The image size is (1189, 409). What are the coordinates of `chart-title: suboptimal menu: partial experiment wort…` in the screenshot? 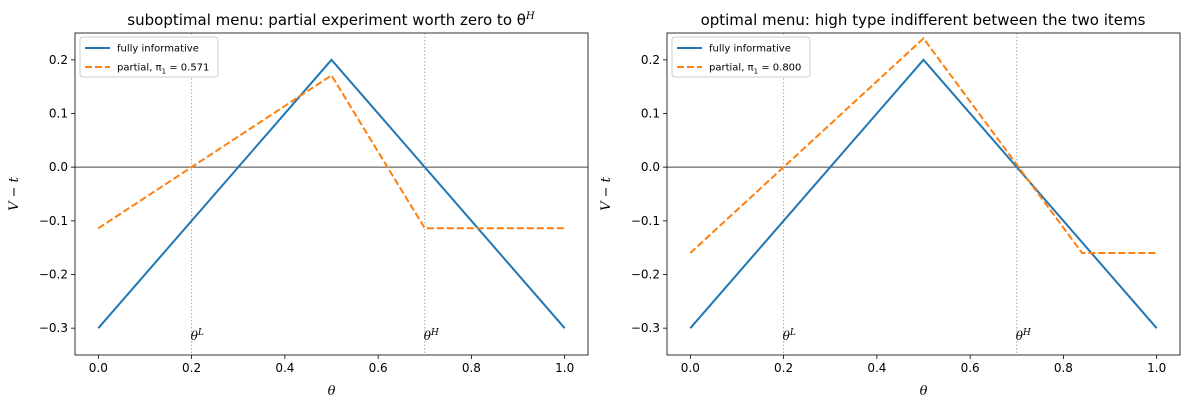 It's located at (331, 20).